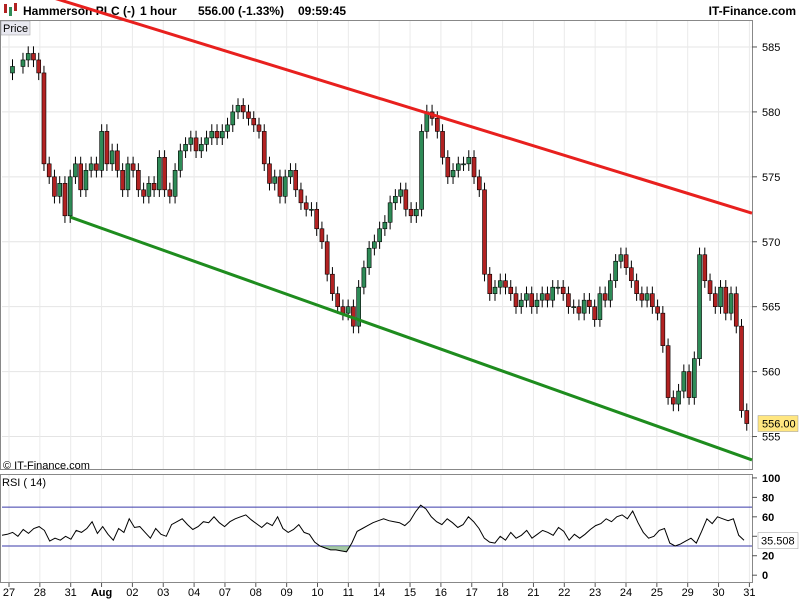 Image resolution: width=800 pixels, height=605 pixels. What do you see at coordinates (771, 243) in the screenshot?
I see `price-tick-label: 570` at bounding box center [771, 243].